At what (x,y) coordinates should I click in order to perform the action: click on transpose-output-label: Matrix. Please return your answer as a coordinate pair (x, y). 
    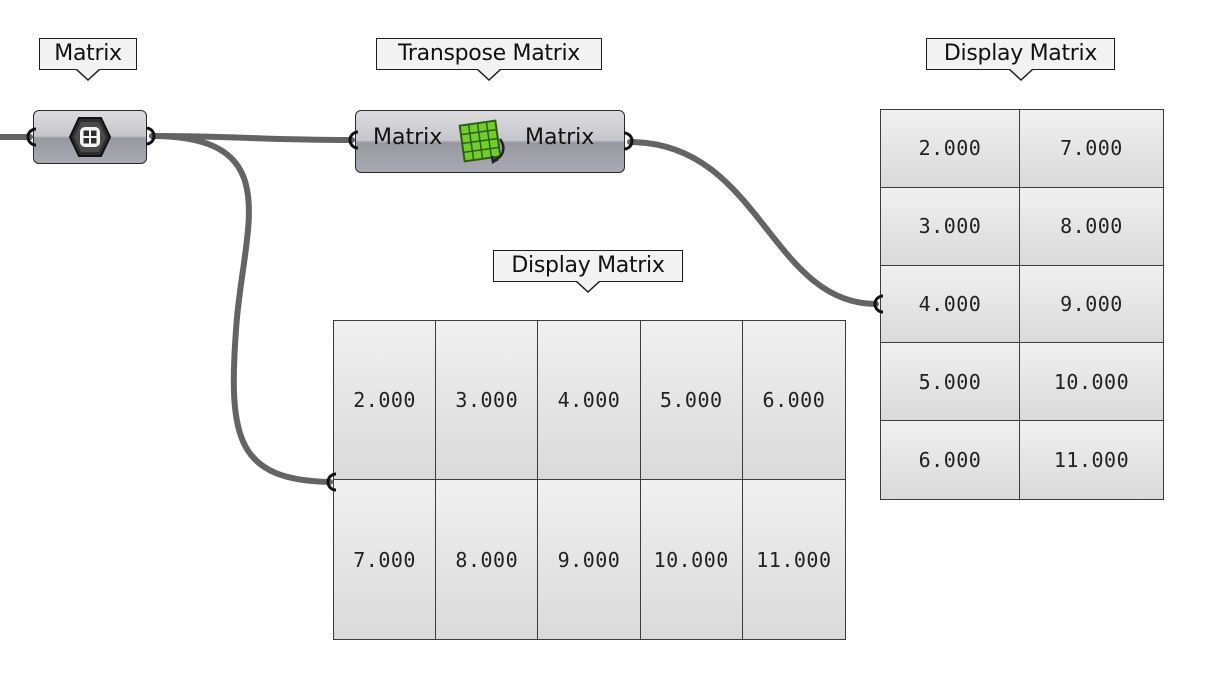
    Looking at the image, I should click on (560, 137).